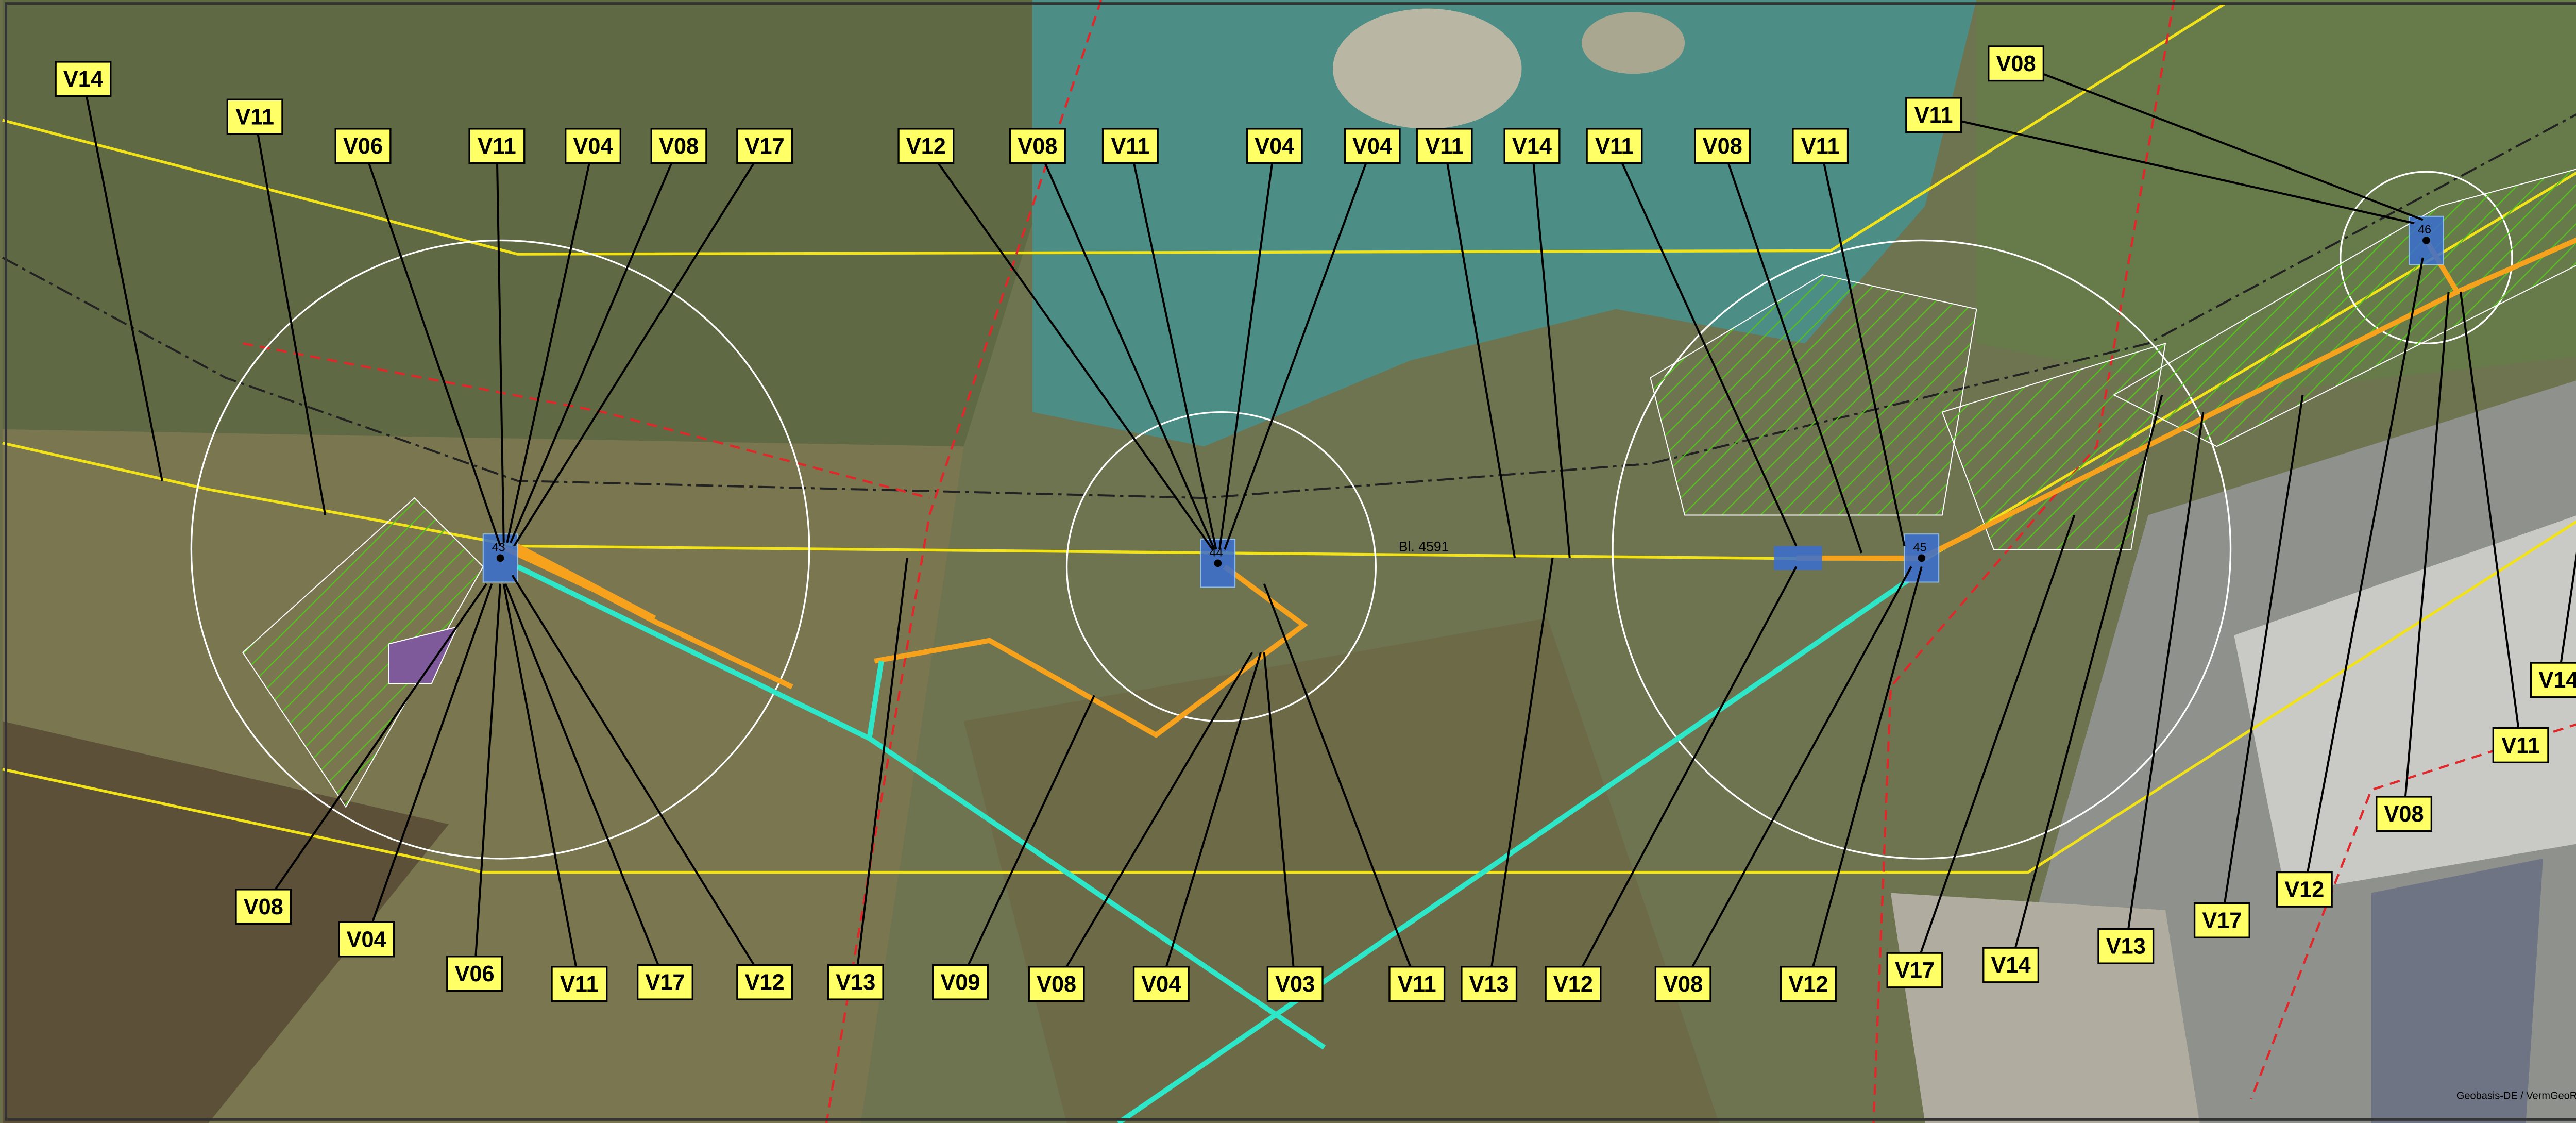 The height and width of the screenshot is (1123, 2576). I want to click on tower-number: 45, so click(1920, 547).